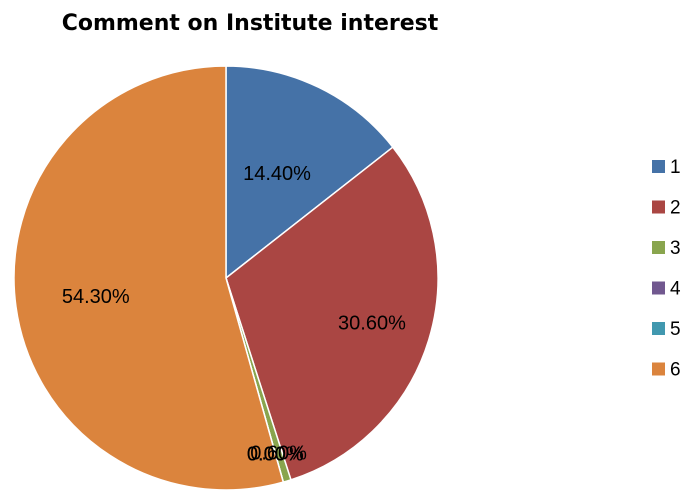 This screenshot has height=490, width=687. I want to click on legend-label-5: 5, so click(675, 329).